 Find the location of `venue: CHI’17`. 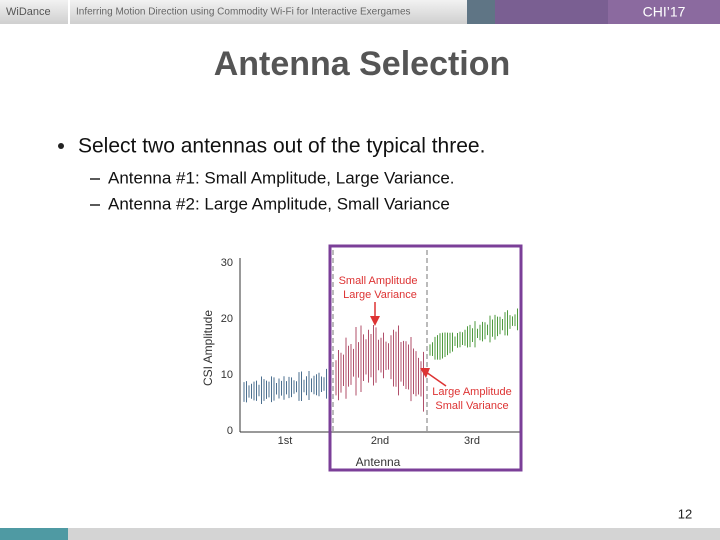

venue: CHI’17 is located at coordinates (664, 12).